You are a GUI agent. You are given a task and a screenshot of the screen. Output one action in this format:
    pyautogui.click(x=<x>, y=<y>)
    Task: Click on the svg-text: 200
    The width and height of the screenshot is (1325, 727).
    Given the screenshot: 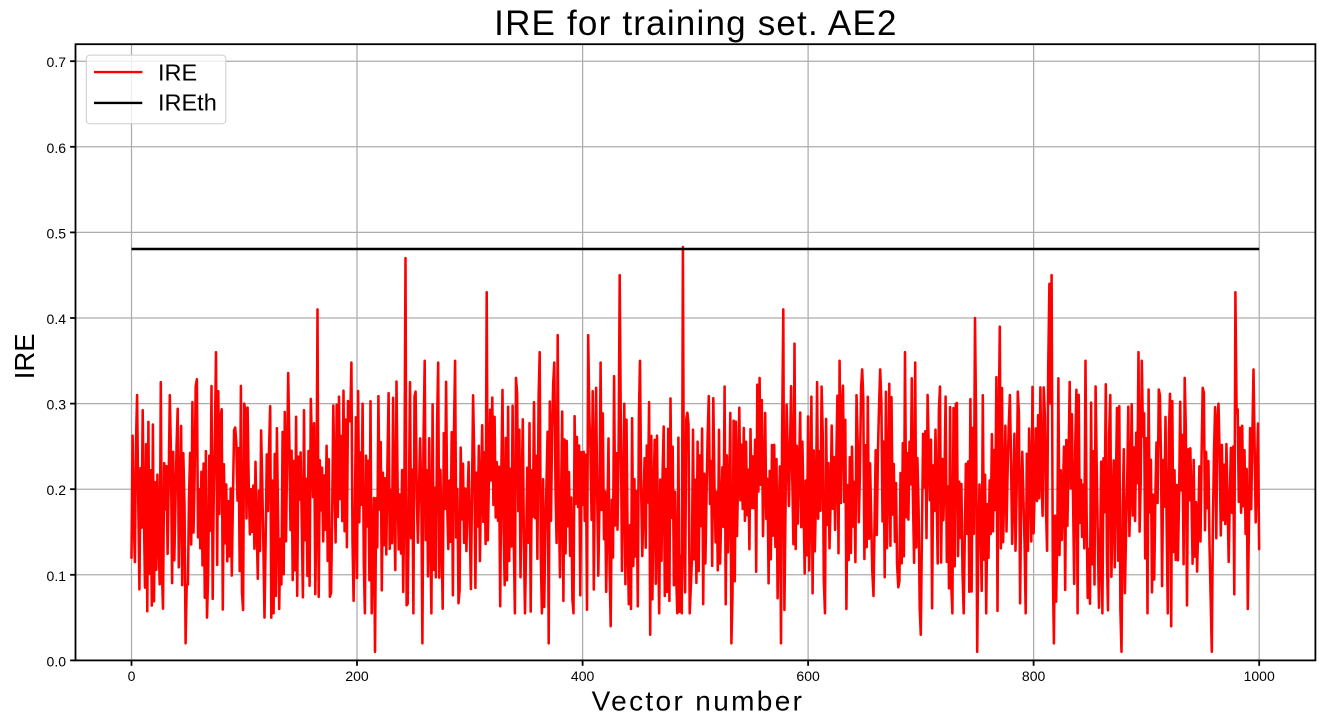 What is the action you would take?
    pyautogui.click(x=357, y=676)
    